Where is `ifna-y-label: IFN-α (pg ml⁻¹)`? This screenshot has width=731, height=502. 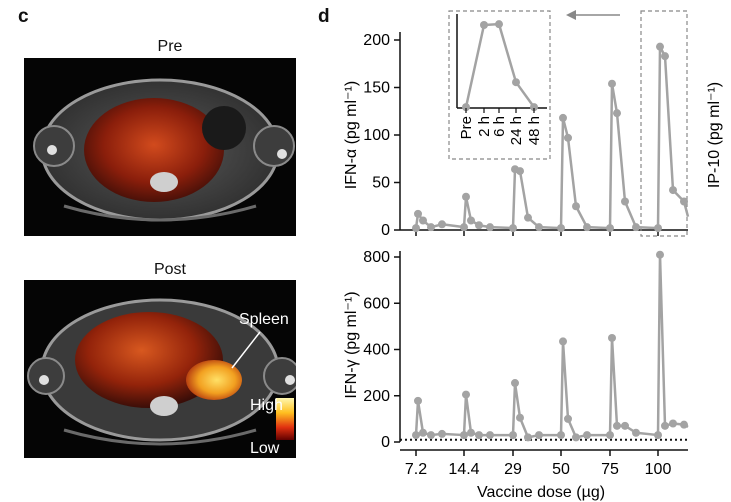 ifna-y-label: IFN-α (pg ml⁻¹) is located at coordinates (351, 135).